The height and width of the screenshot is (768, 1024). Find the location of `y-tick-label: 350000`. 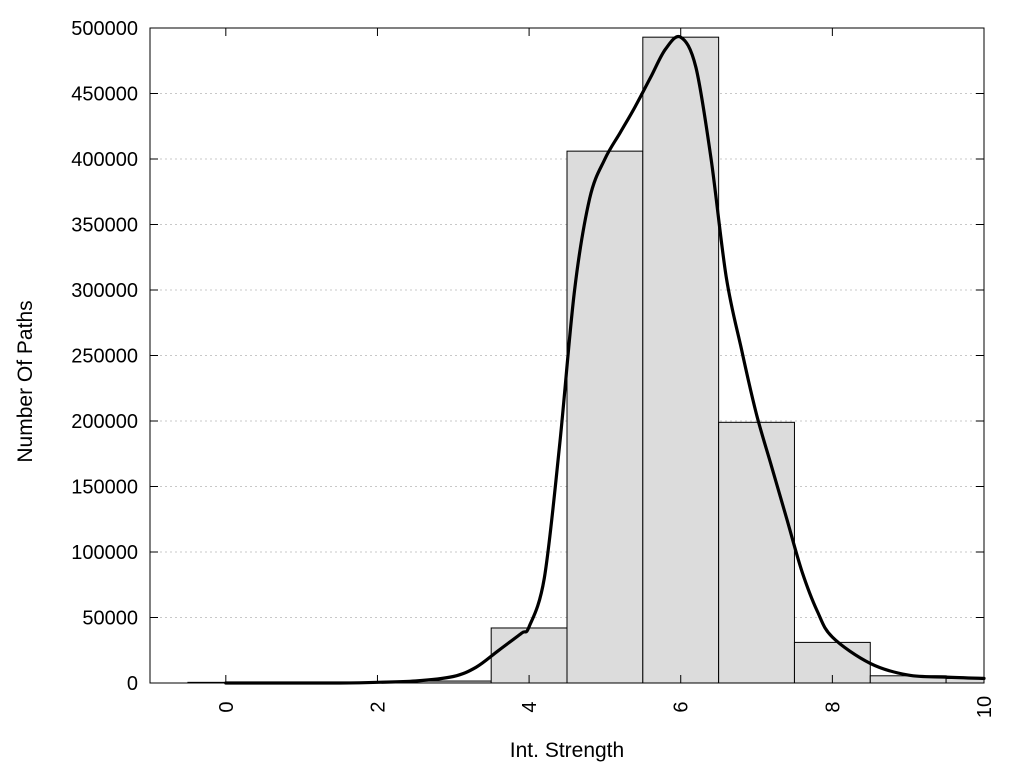

y-tick-label: 350000 is located at coordinates (104, 226).